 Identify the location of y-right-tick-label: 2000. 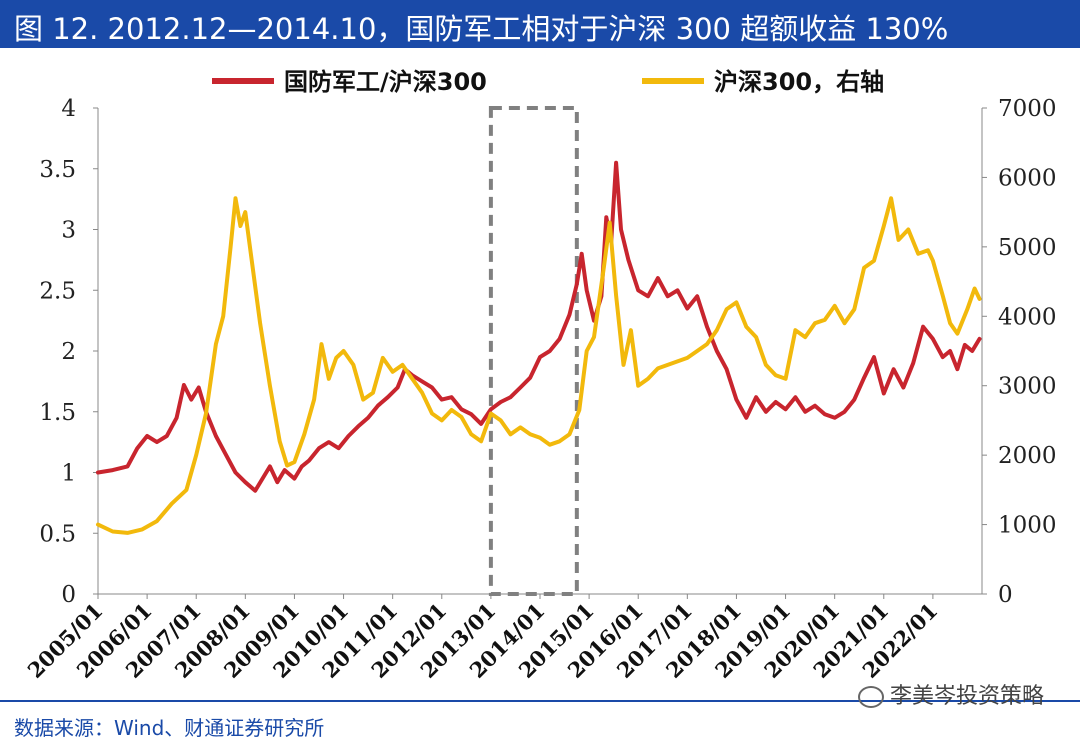
(1027, 456).